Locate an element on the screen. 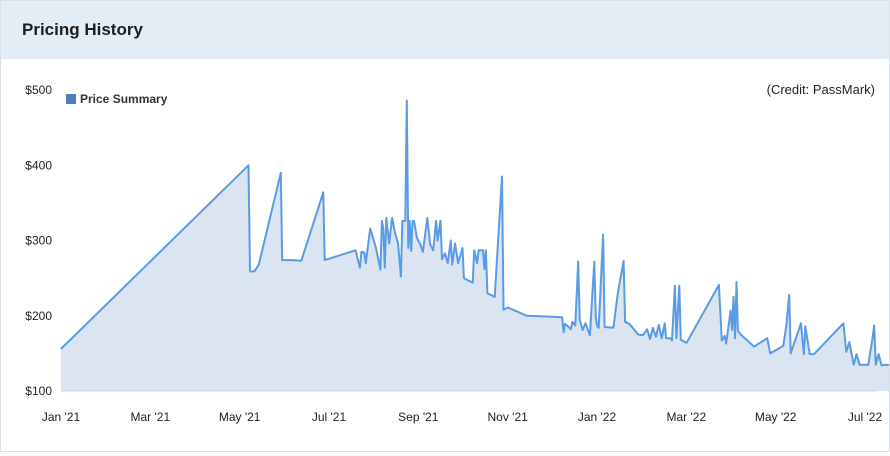 The height and width of the screenshot is (456, 890). x-tick-label: Nov '21 is located at coordinates (508, 417).